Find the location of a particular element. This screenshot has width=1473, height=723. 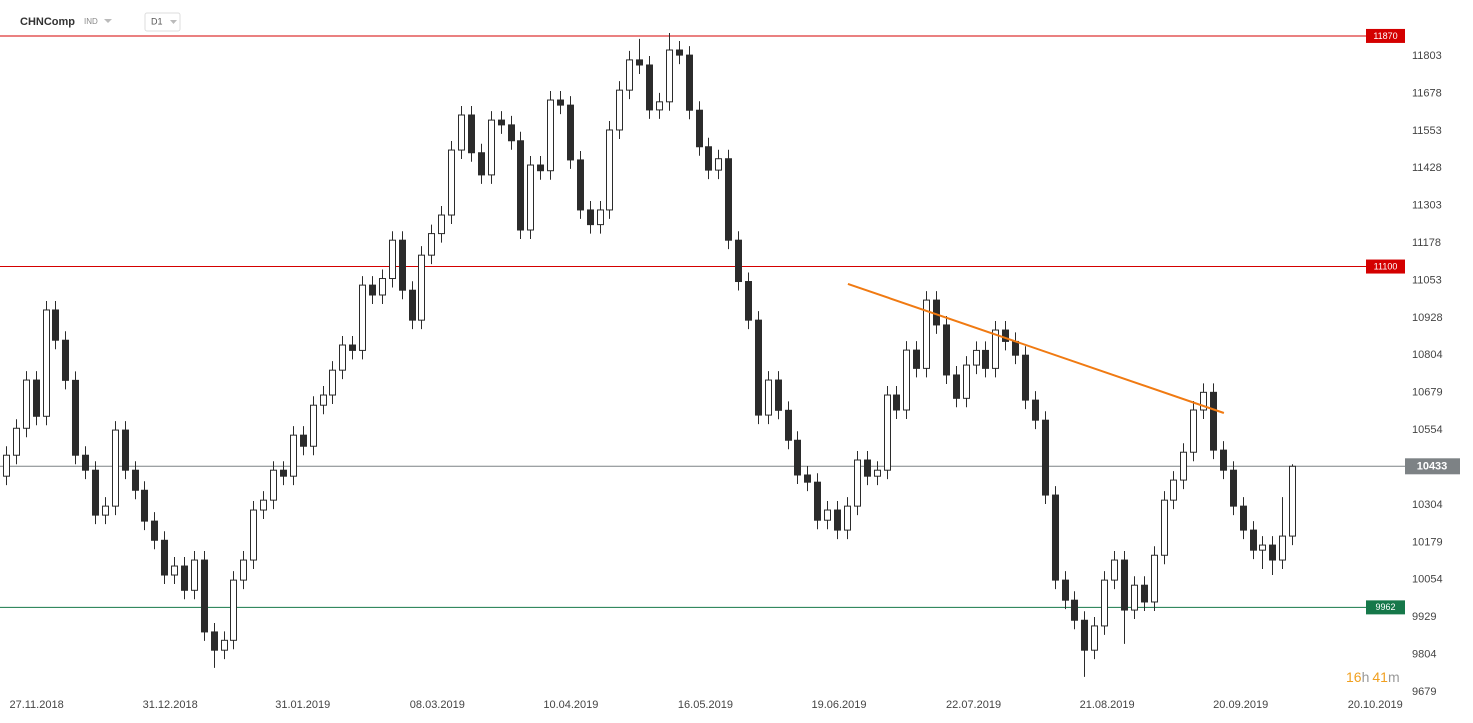

level-label-box is located at coordinates (1385, 35).